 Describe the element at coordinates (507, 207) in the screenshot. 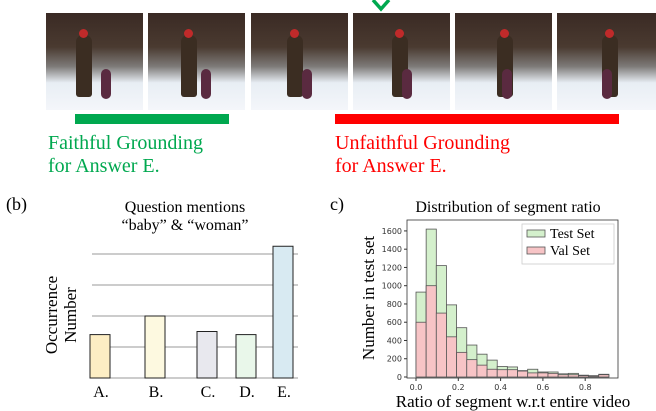

I see `chart-c-title: Distribution of segment ratio` at that location.